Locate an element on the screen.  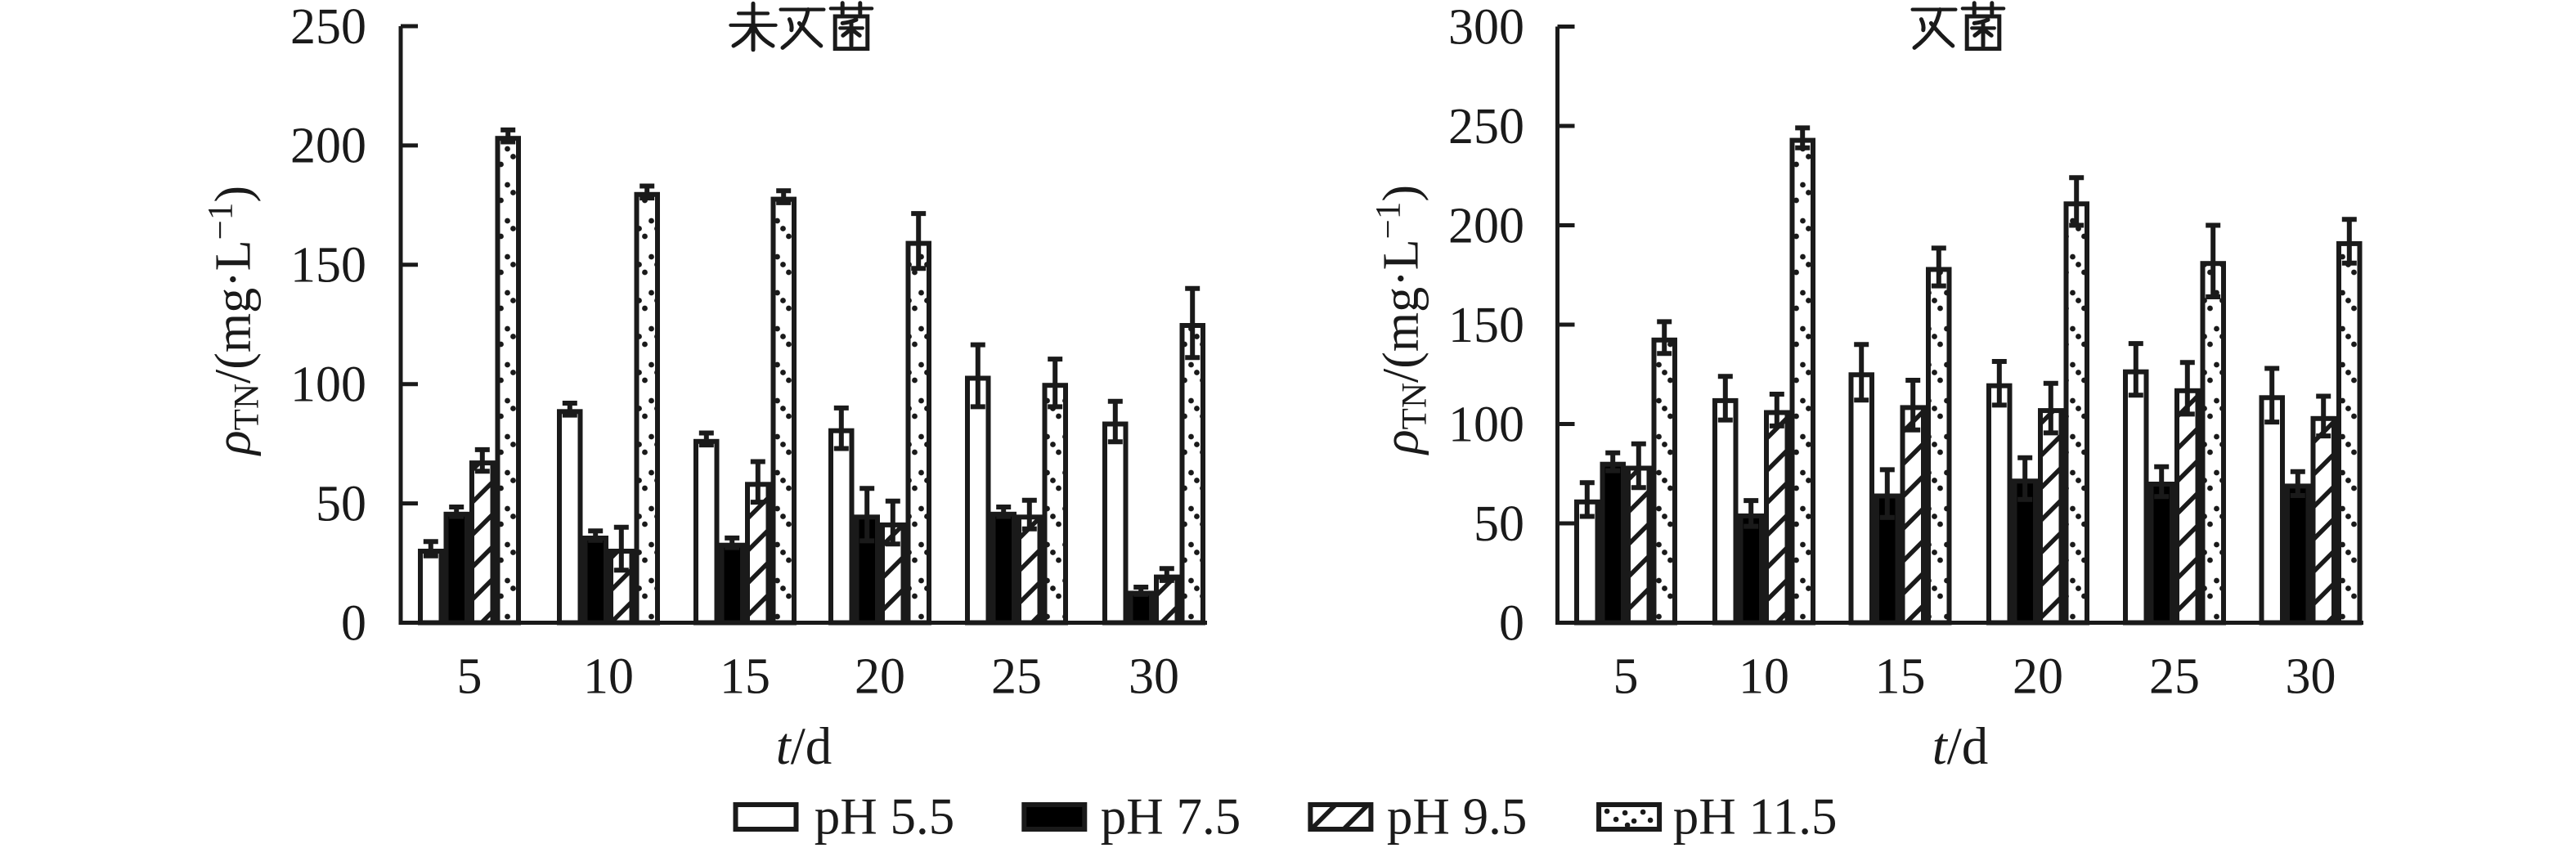
svg-text: pH 7.5 is located at coordinates (1171, 817).